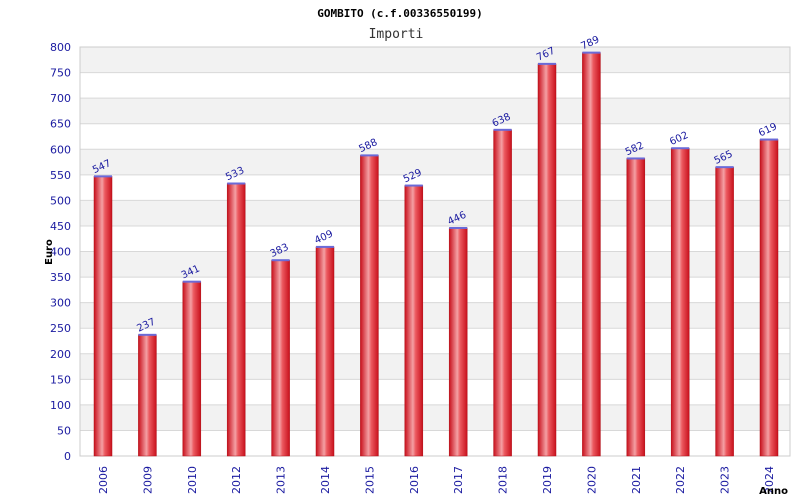  Describe the element at coordinates (636, 480) in the screenshot. I see `x-tick-label: 2021` at that location.